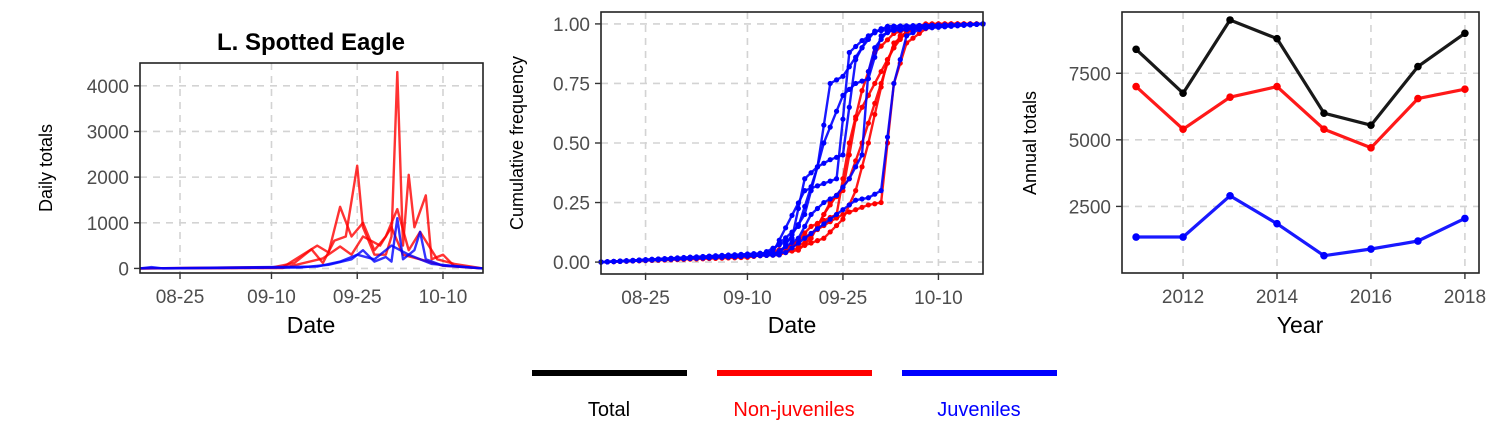 The height and width of the screenshot is (436, 1500). I want to click on y-axis-ticks: 2500 5000 7500, so click(1095, 141).